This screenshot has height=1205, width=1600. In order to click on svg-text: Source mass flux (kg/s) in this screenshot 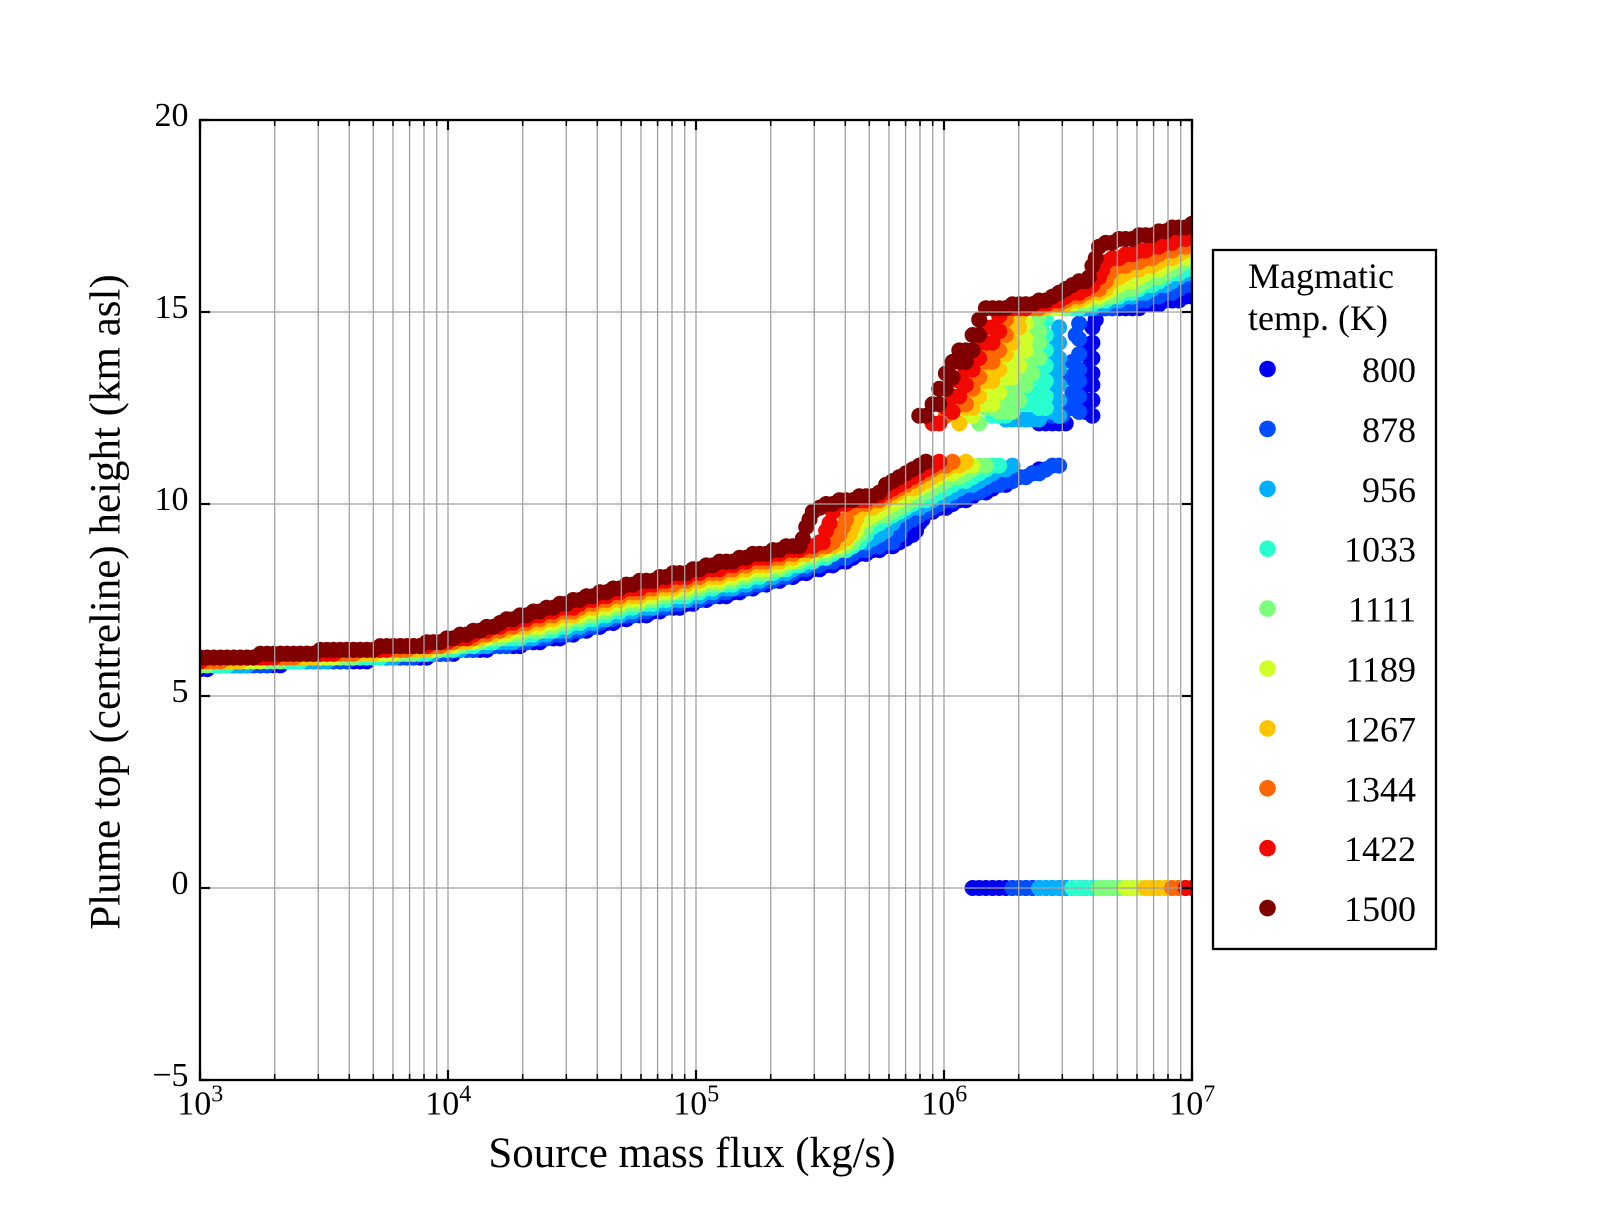, I will do `click(691, 1153)`.